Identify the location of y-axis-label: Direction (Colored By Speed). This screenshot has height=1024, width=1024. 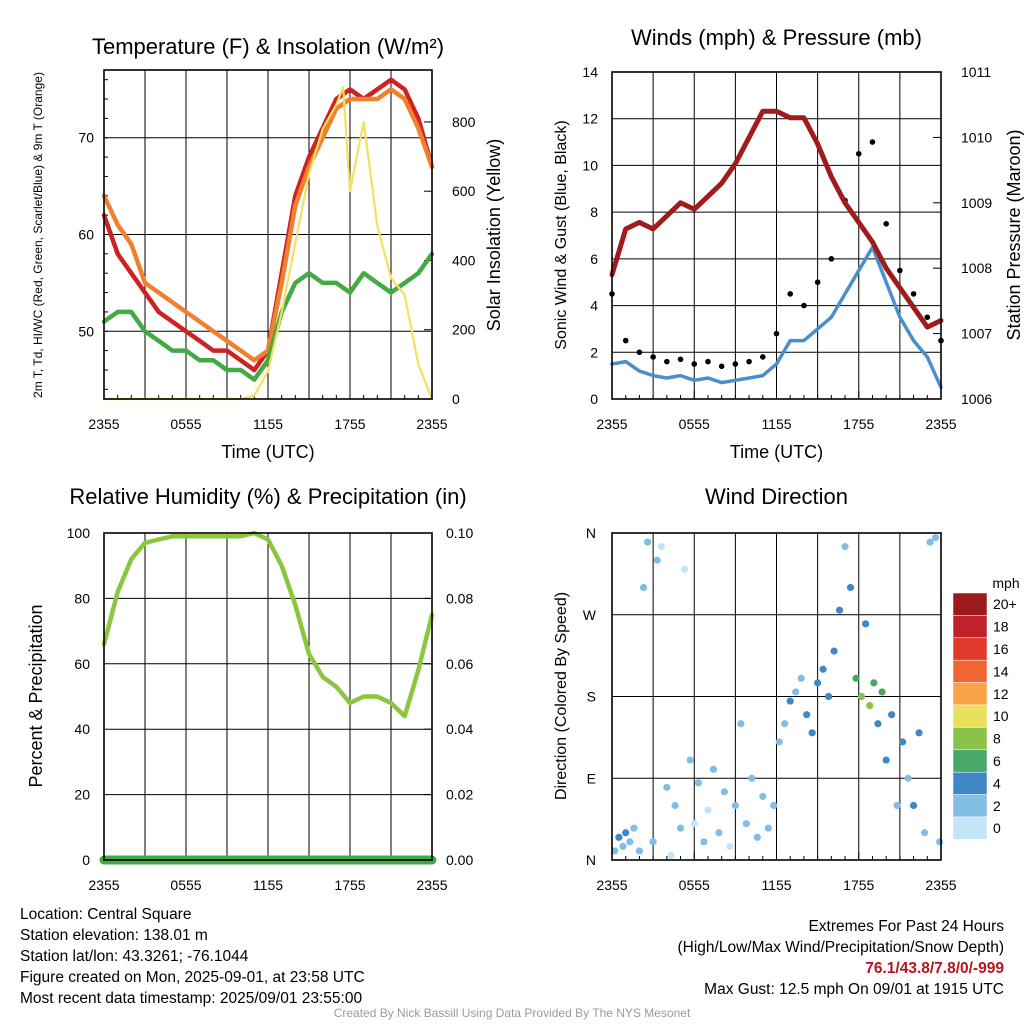
(561, 696).